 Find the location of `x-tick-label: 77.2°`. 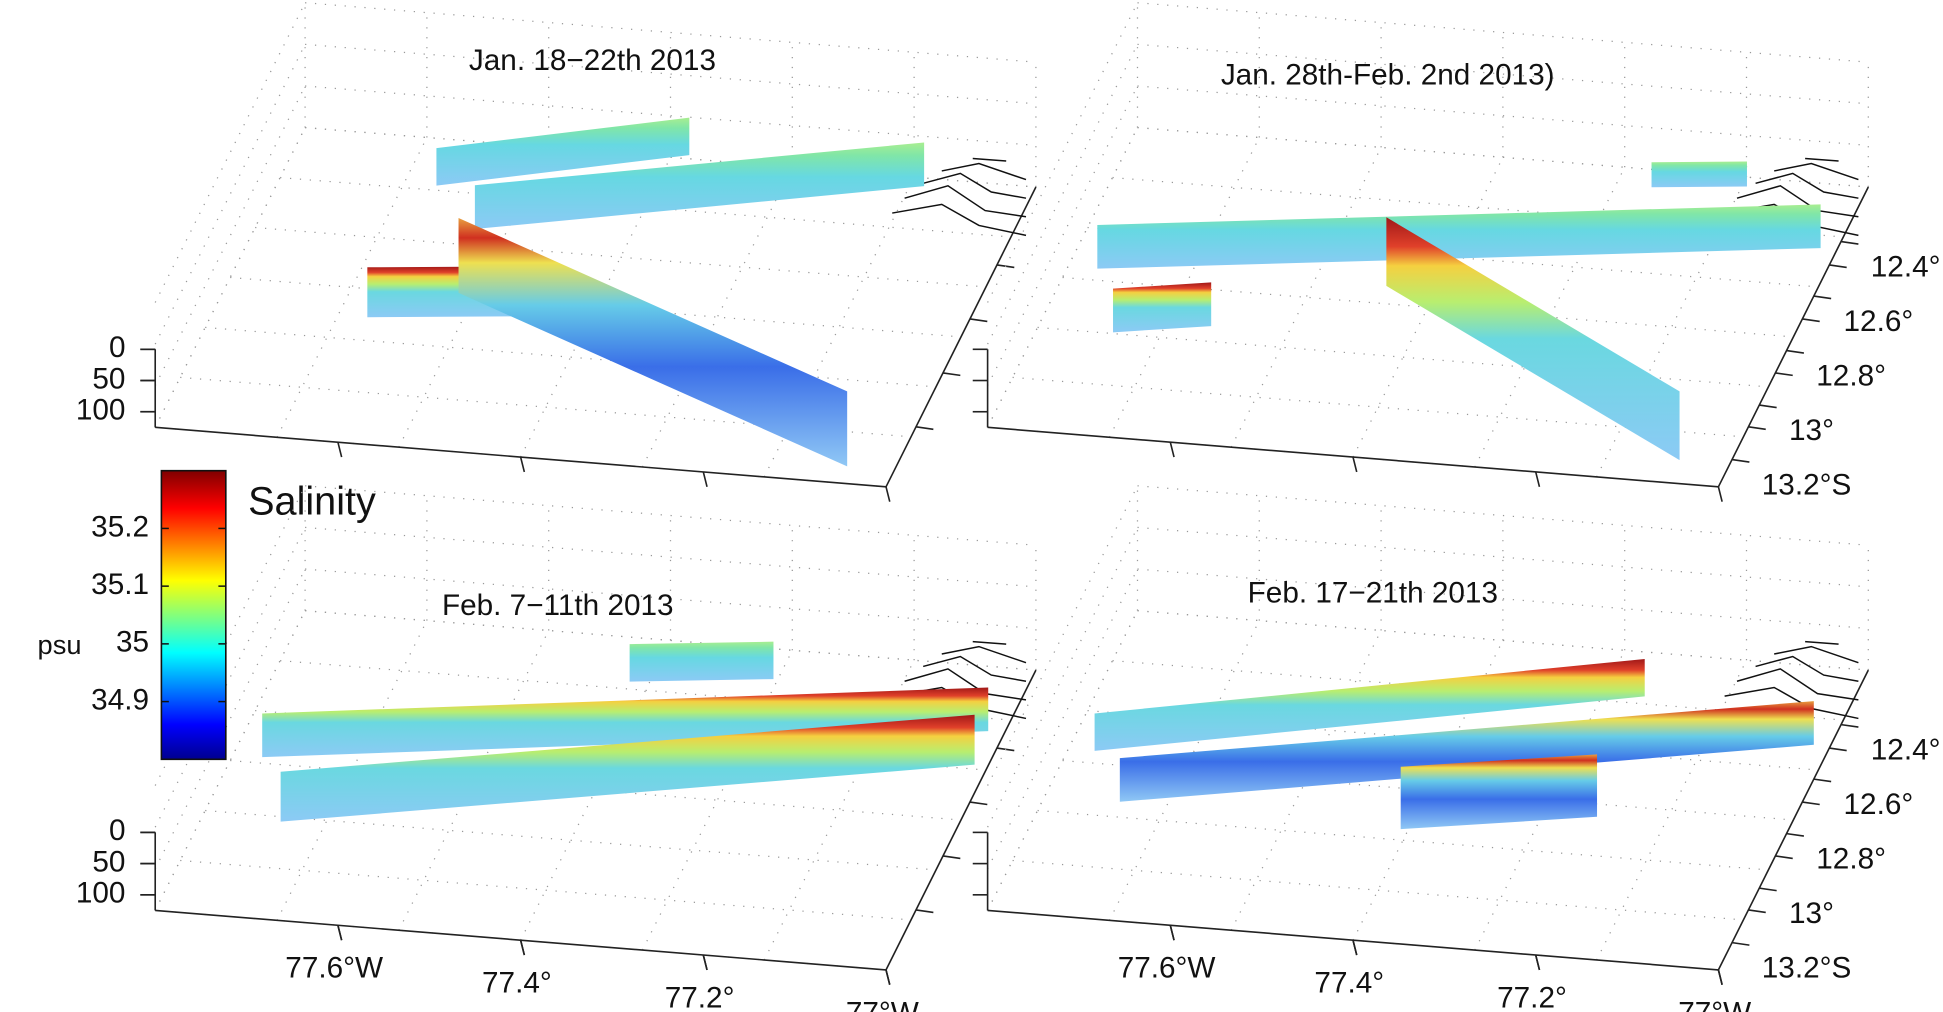

x-tick-label: 77.2° is located at coordinates (700, 996).